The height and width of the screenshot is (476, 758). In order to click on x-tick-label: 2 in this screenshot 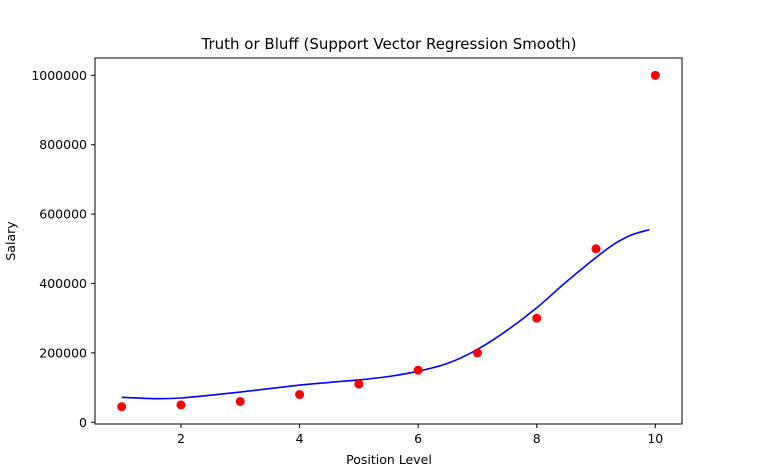, I will do `click(181, 438)`.